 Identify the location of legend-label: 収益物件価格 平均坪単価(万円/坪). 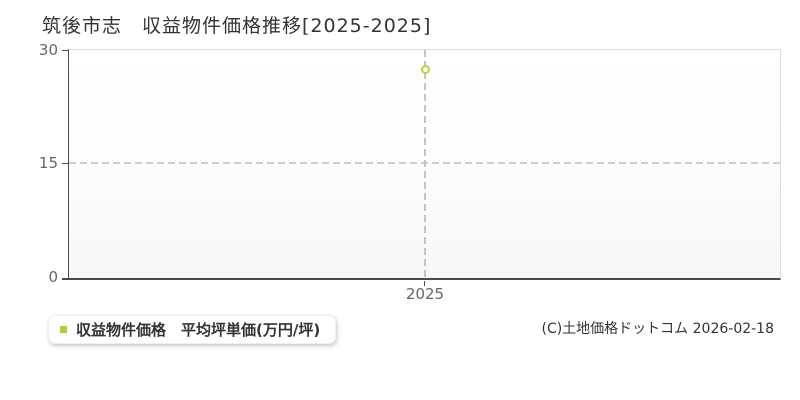
(198, 330).